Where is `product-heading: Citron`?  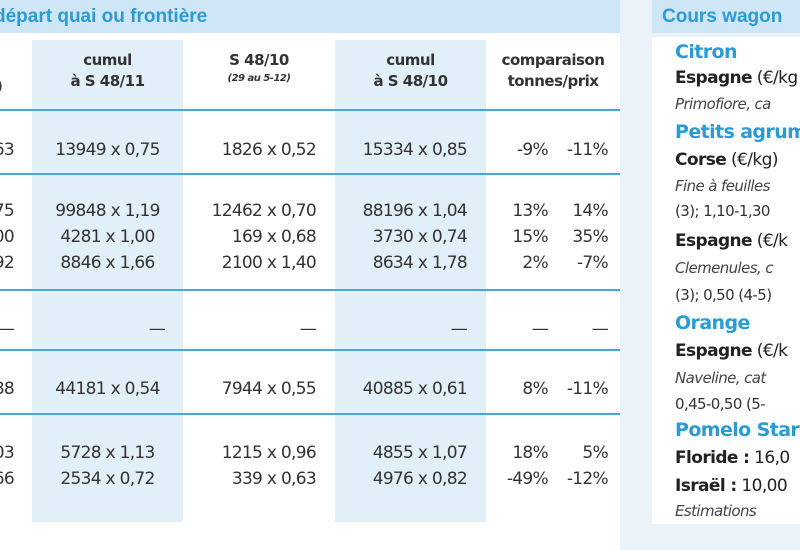 product-heading: Citron is located at coordinates (706, 52).